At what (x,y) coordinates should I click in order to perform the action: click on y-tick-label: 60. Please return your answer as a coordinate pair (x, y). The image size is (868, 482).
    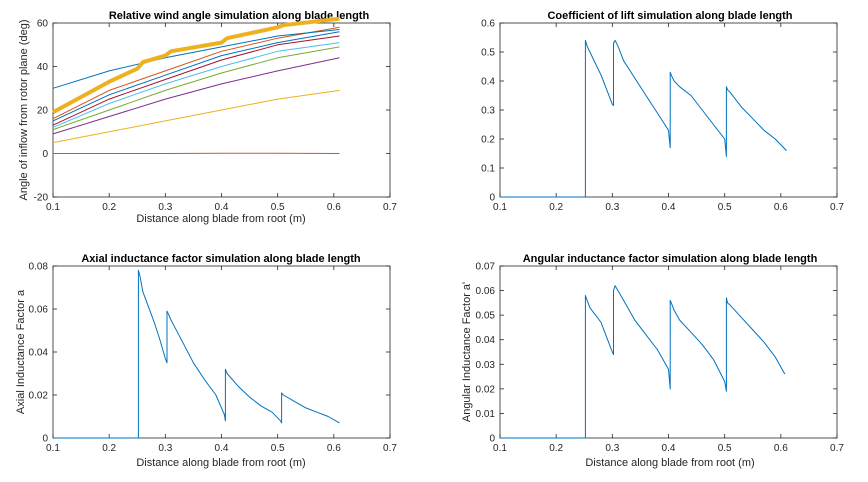
    Looking at the image, I should click on (43, 24).